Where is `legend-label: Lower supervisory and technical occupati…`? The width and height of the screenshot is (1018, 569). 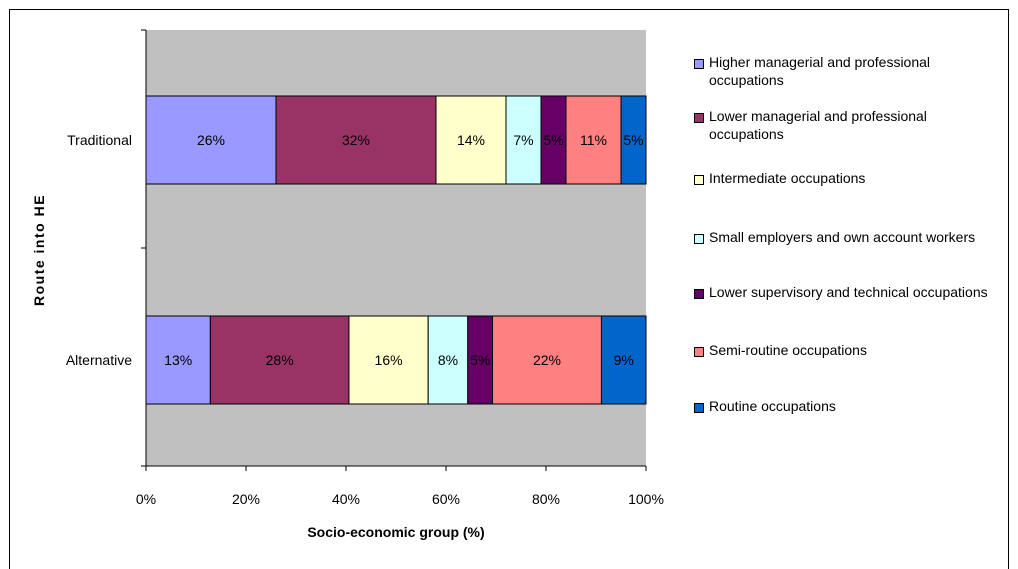
legend-label: Lower supervisory and technical occupati… is located at coordinates (848, 292).